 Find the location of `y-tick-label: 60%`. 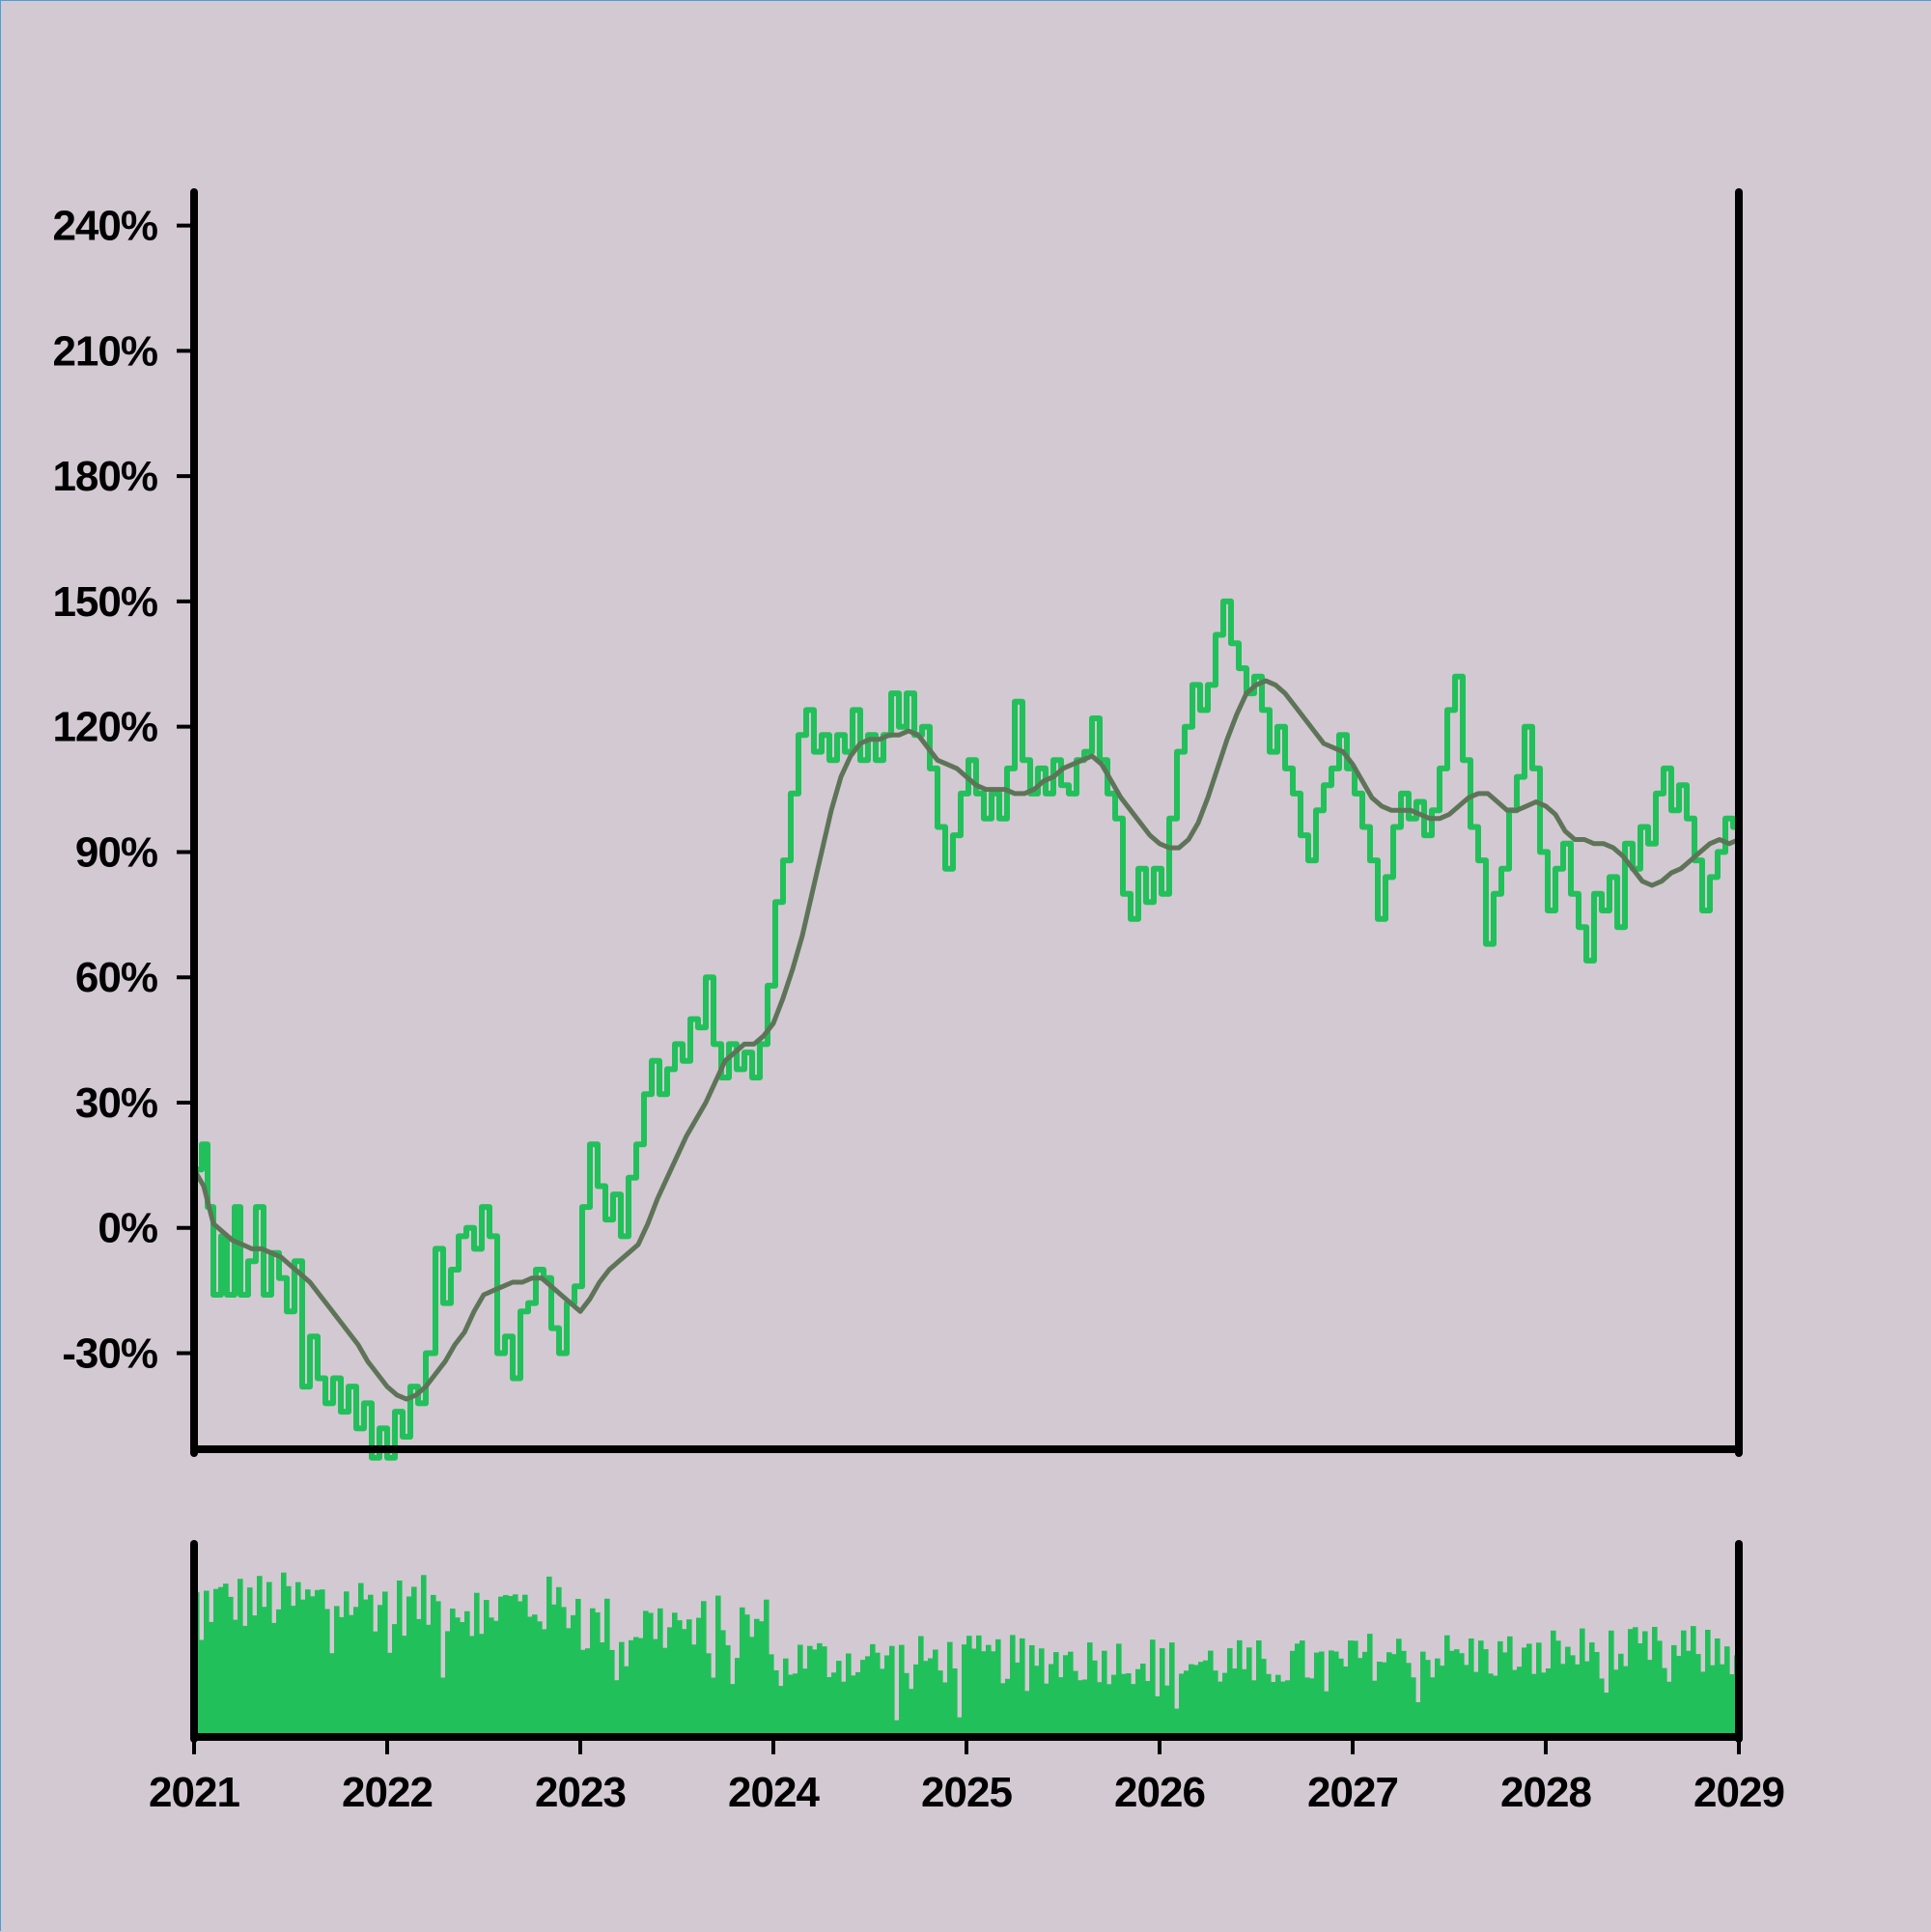

y-tick-label: 60% is located at coordinates (116, 978).